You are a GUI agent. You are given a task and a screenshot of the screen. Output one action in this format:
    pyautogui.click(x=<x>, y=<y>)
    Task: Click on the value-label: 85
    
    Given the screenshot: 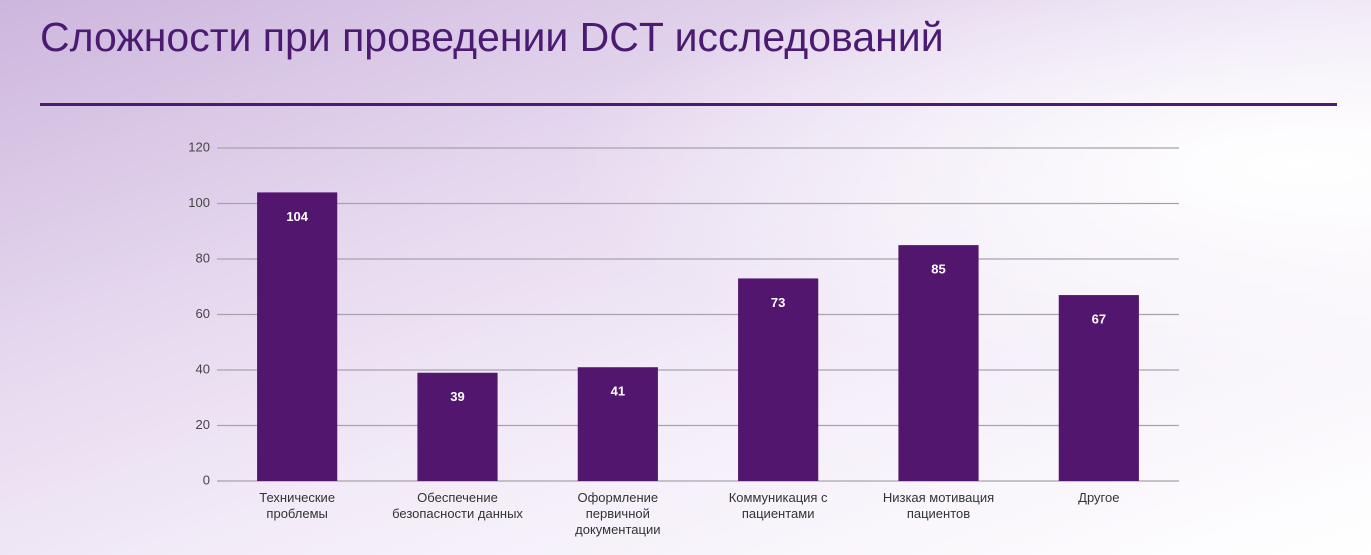 What is the action you would take?
    pyautogui.click(x=938, y=269)
    